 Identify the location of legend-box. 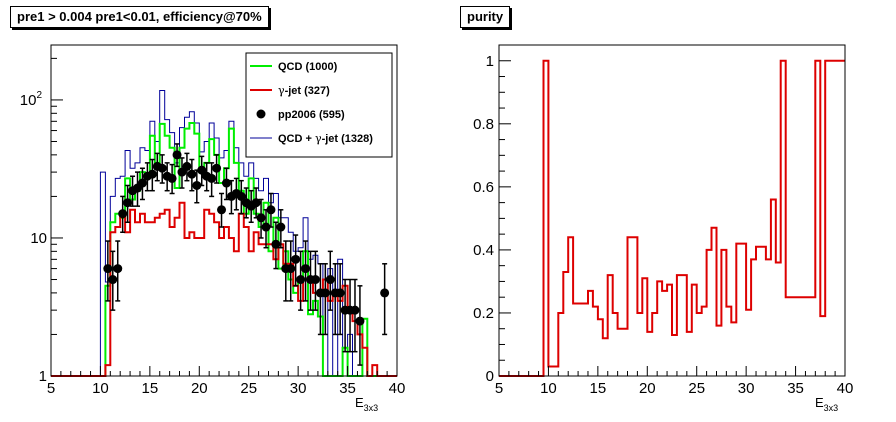
(319, 105).